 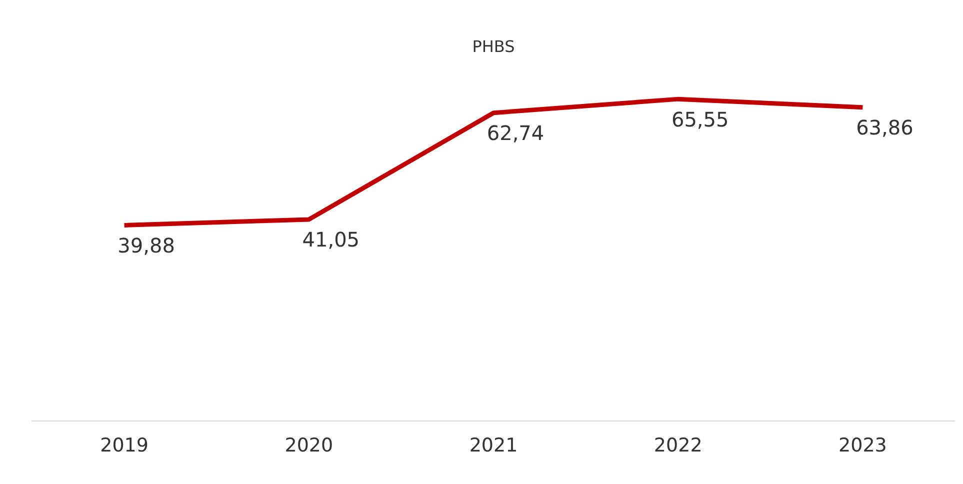 What do you see at coordinates (146, 245) in the screenshot?
I see `data-label: 39,88` at bounding box center [146, 245].